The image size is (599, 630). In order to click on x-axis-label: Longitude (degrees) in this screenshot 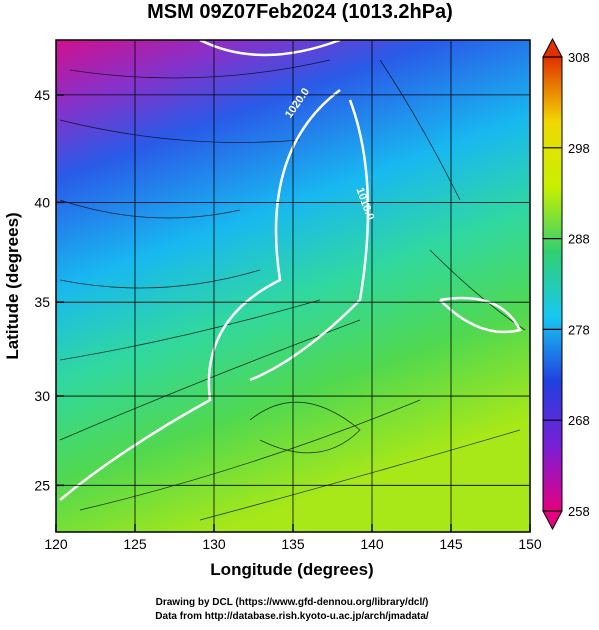, I will do `click(291, 569)`.